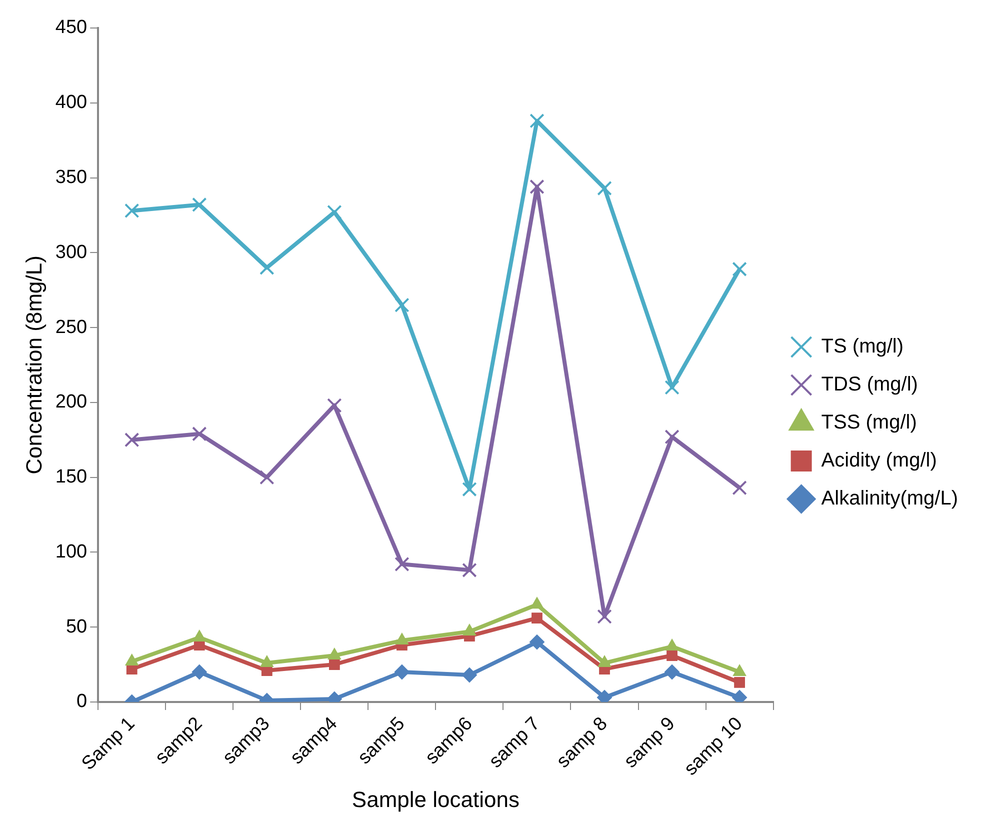 This screenshot has height=840, width=990. I want to click on x-axis-title: Sample locations, so click(436, 799).